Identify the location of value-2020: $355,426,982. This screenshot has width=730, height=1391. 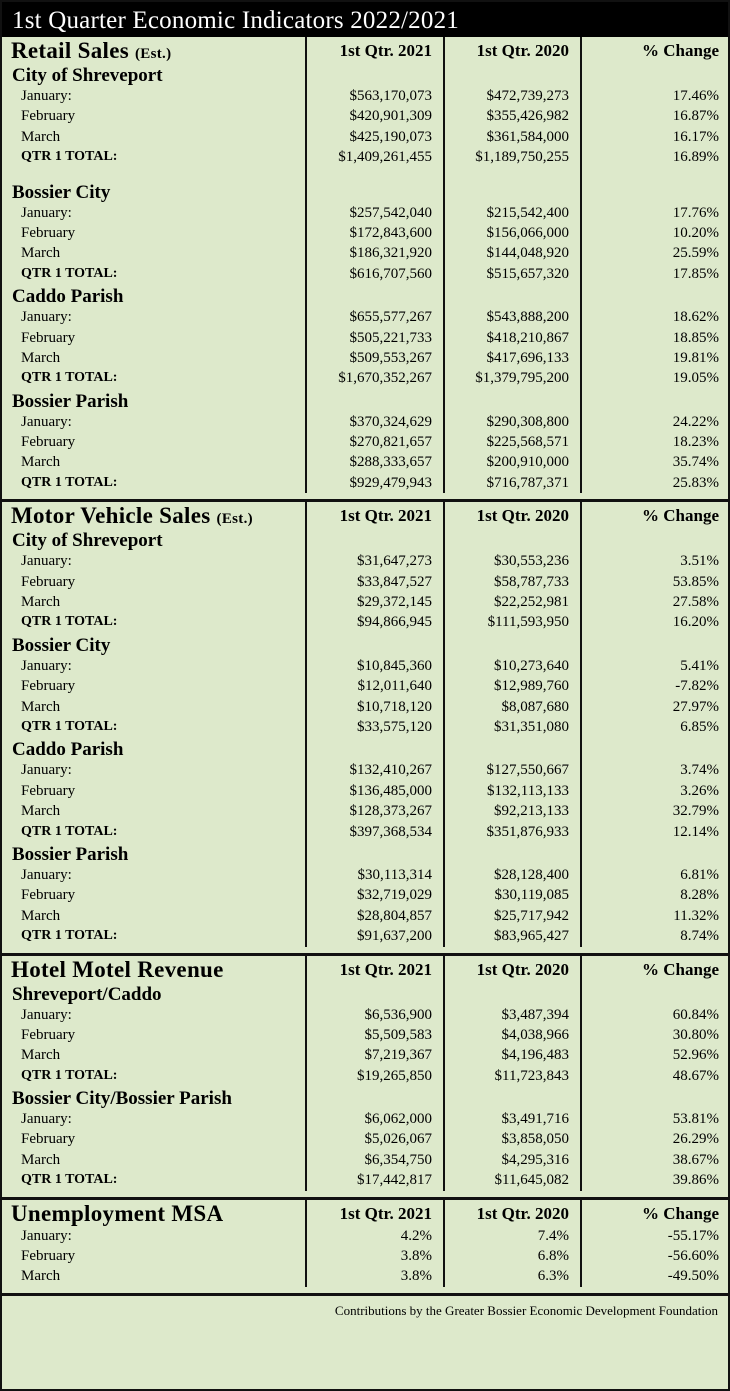
(511, 116).